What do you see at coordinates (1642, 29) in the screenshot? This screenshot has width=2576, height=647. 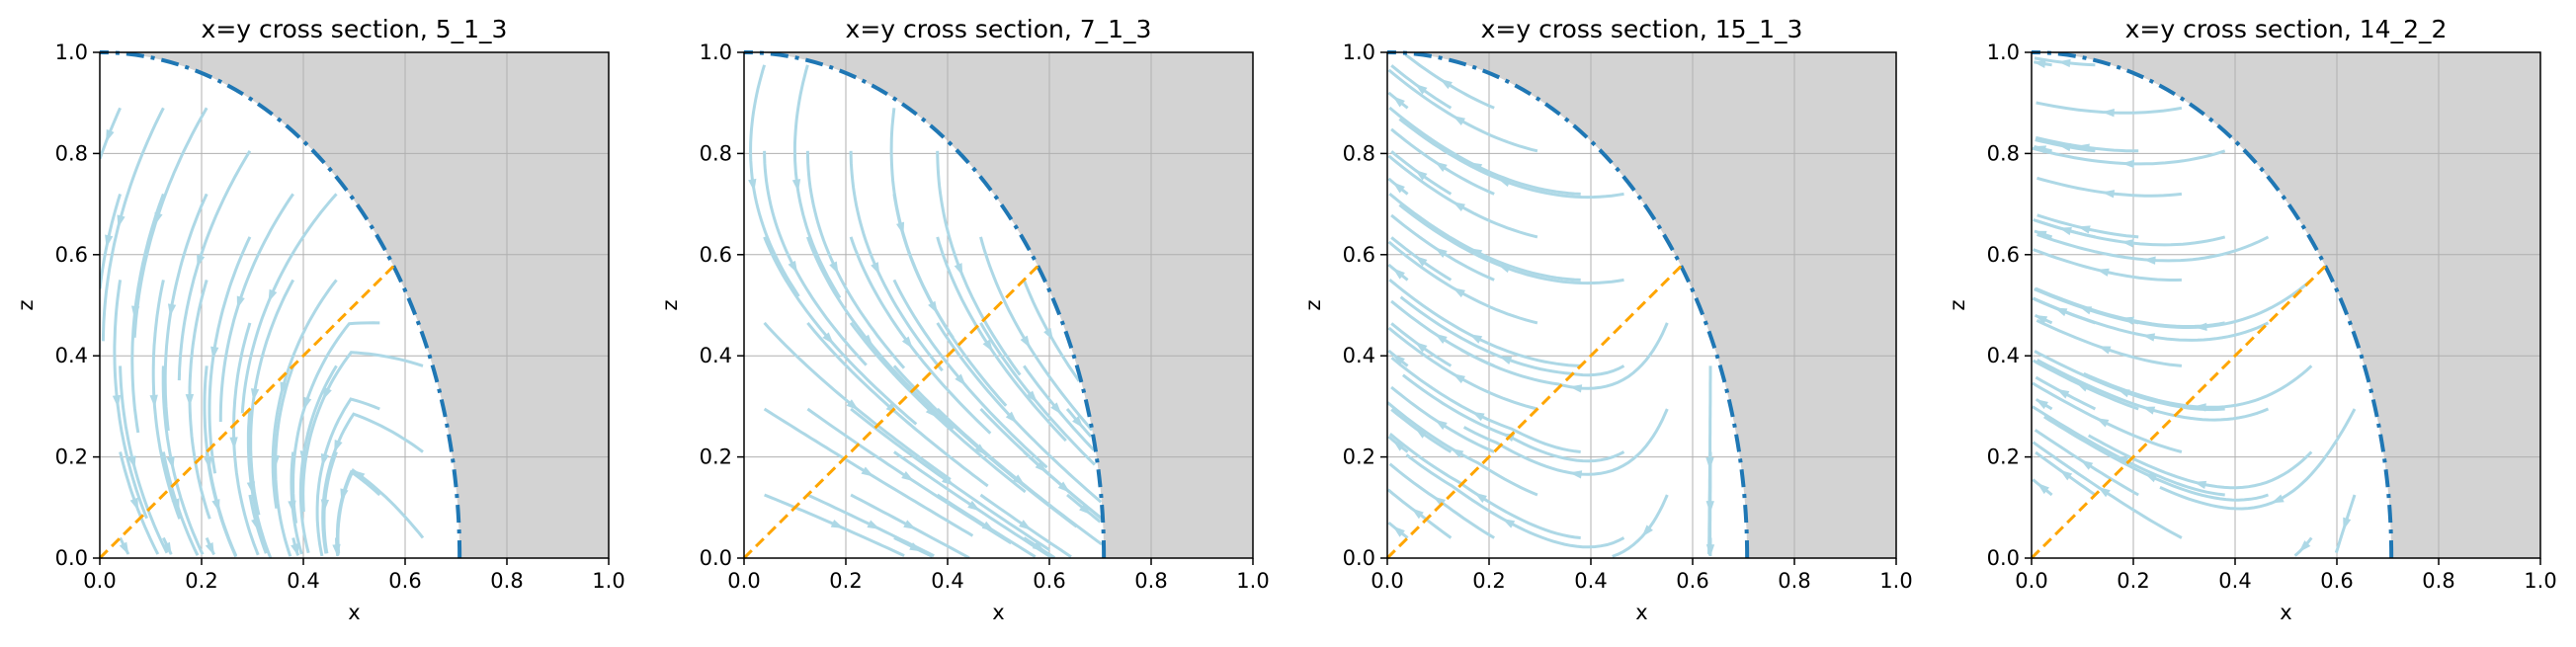 I see `chart-title: x=y cross section, 15_1_3` at bounding box center [1642, 29].